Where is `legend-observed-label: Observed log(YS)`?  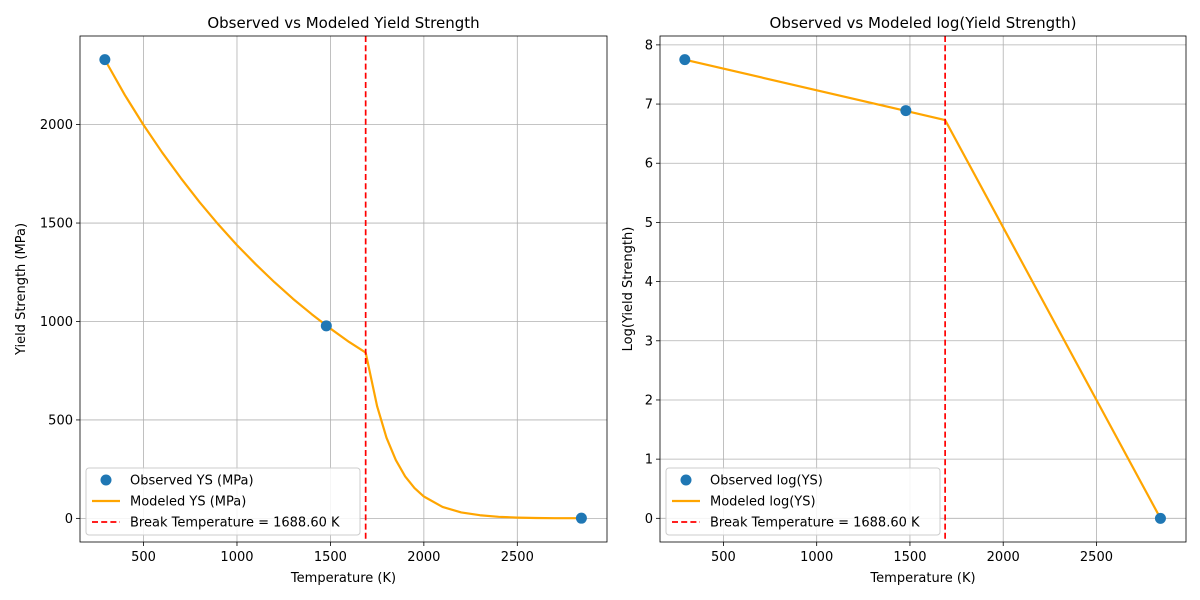
legend-observed-label: Observed log(YS) is located at coordinates (766, 481).